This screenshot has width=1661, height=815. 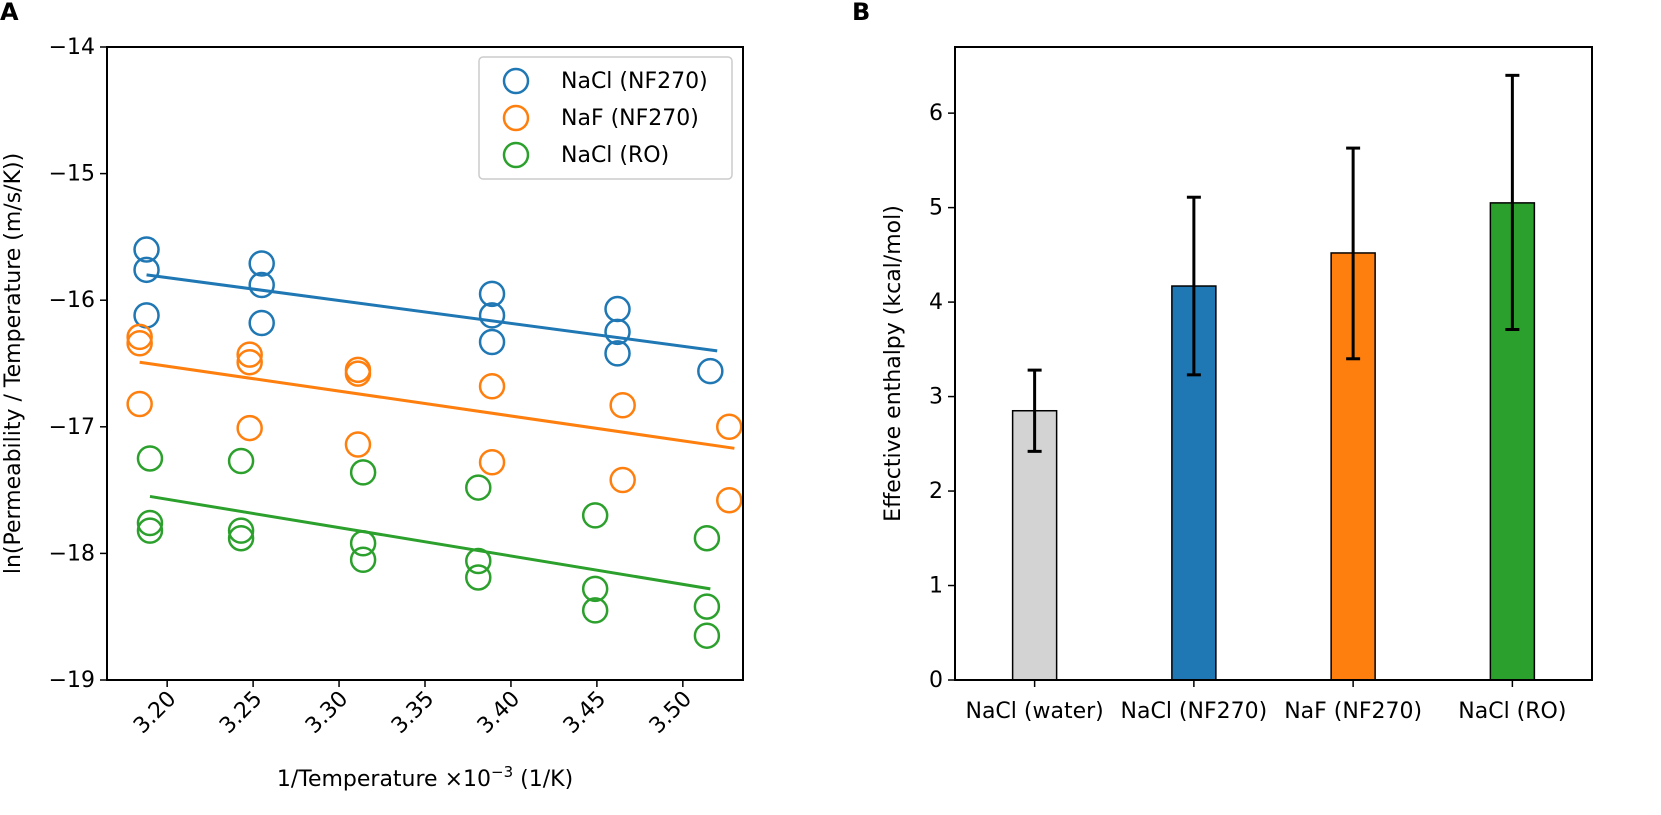 I want to click on y-tick-label: 2, so click(x=936, y=491).